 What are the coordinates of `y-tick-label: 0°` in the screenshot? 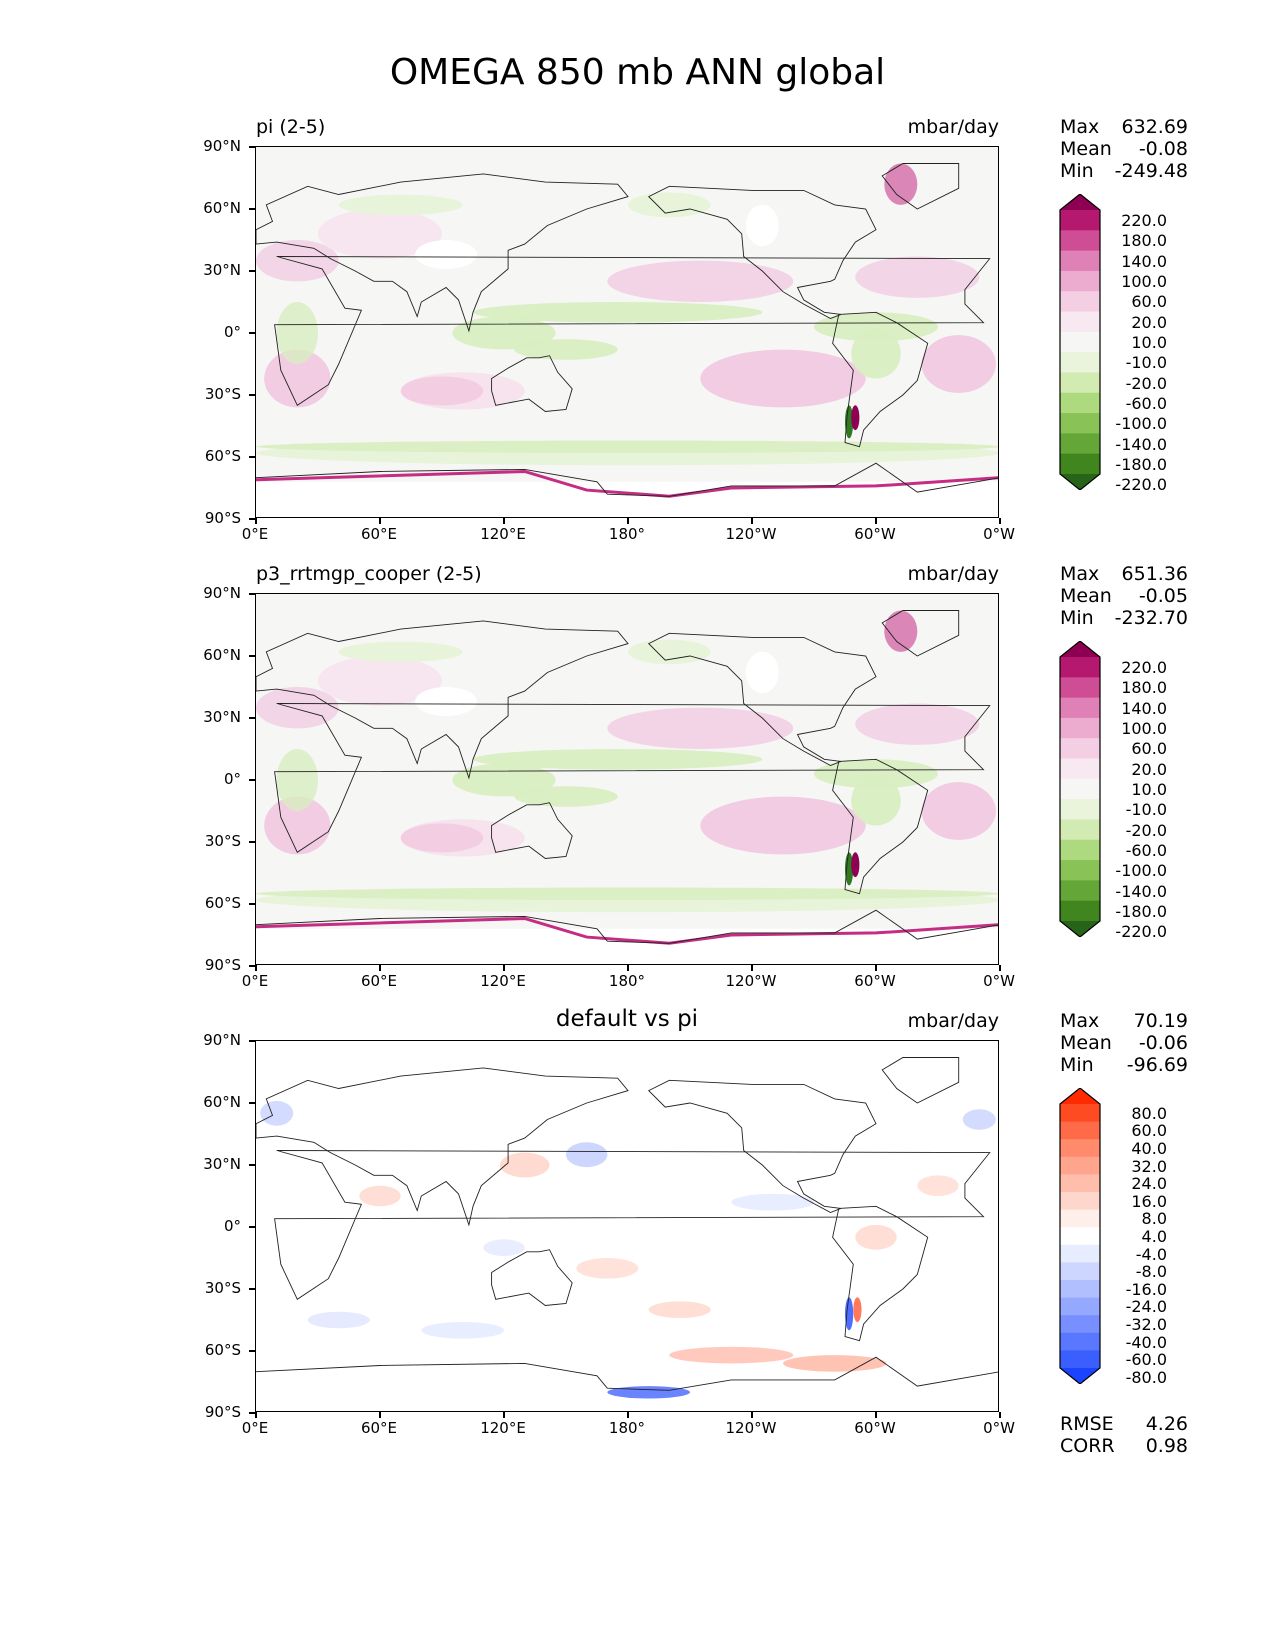 It's located at (232, 332).